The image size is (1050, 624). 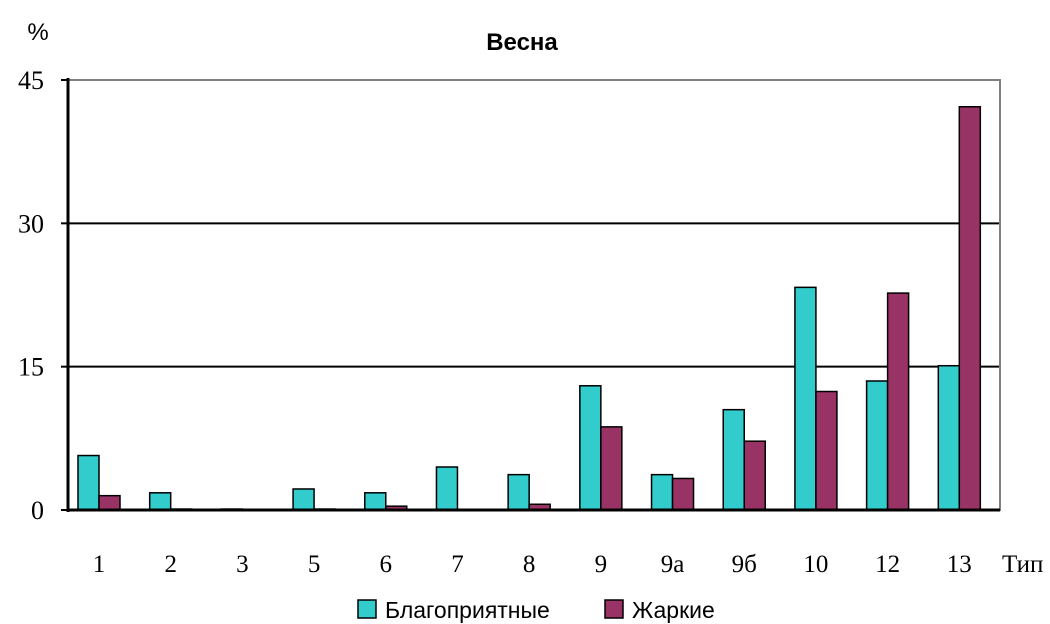 I want to click on x-tick-labels: 1 2 3 5 6 7 8 9 9а 9б 10 12 13, so click(x=532, y=564).